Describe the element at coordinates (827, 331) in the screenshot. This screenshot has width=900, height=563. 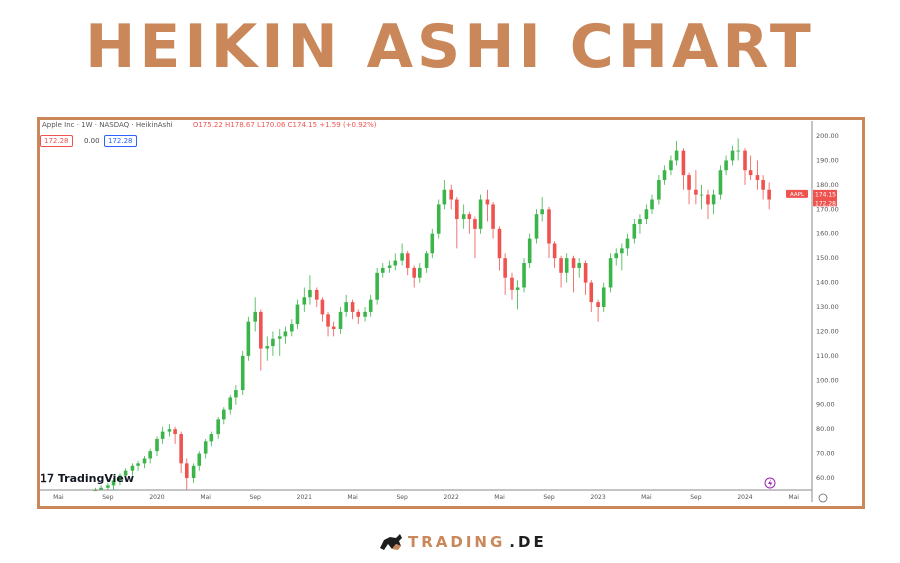
I see `y-tick-label: 120.00` at that location.